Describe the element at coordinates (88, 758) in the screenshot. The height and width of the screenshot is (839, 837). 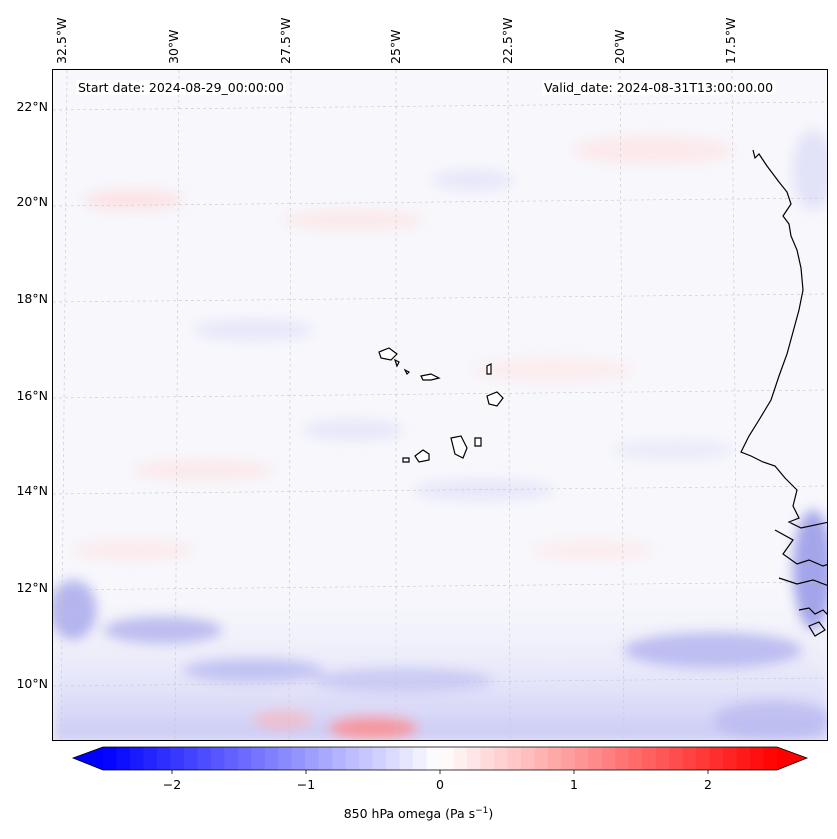
I see `colorbar-extend-low` at that location.